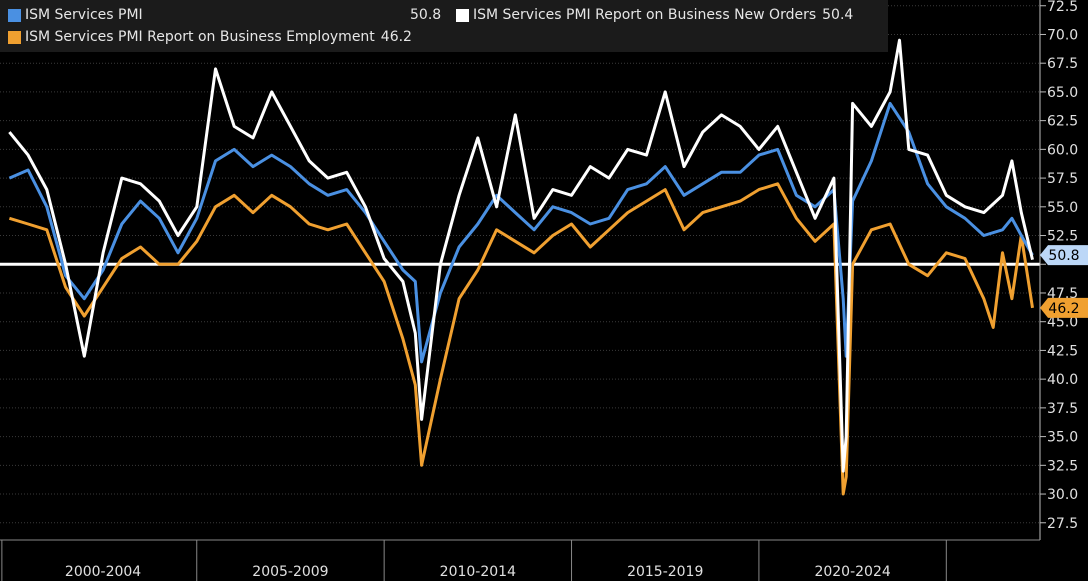  What do you see at coordinates (1062, 7) in the screenshot?
I see `y-tick-label: 72.5` at bounding box center [1062, 7].